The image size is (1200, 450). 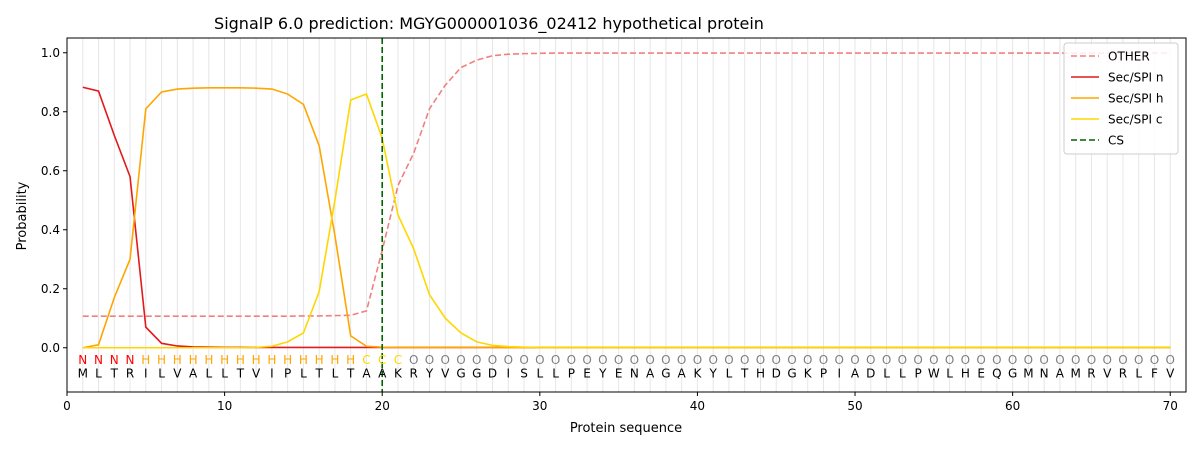 I want to click on legend-entry: OTHER, so click(x=1129, y=57).